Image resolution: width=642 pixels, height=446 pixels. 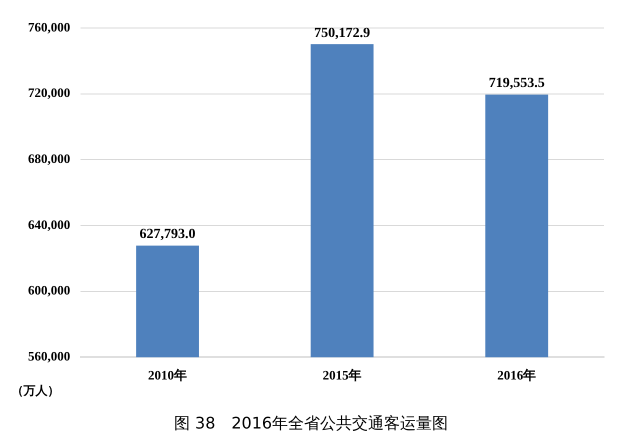 I want to click on data-label: 627,793.0, so click(x=168, y=234).